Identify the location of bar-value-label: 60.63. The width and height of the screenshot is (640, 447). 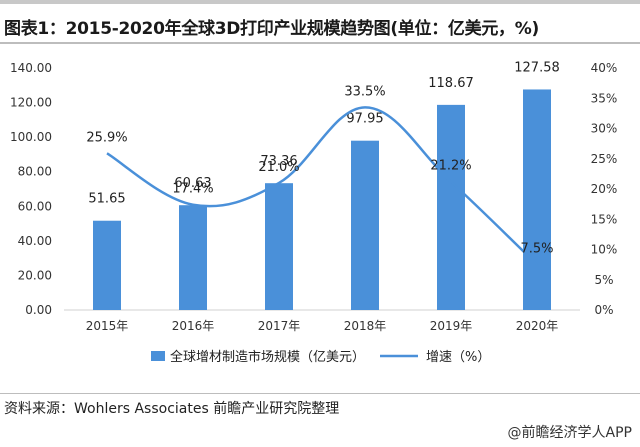
(192, 183).